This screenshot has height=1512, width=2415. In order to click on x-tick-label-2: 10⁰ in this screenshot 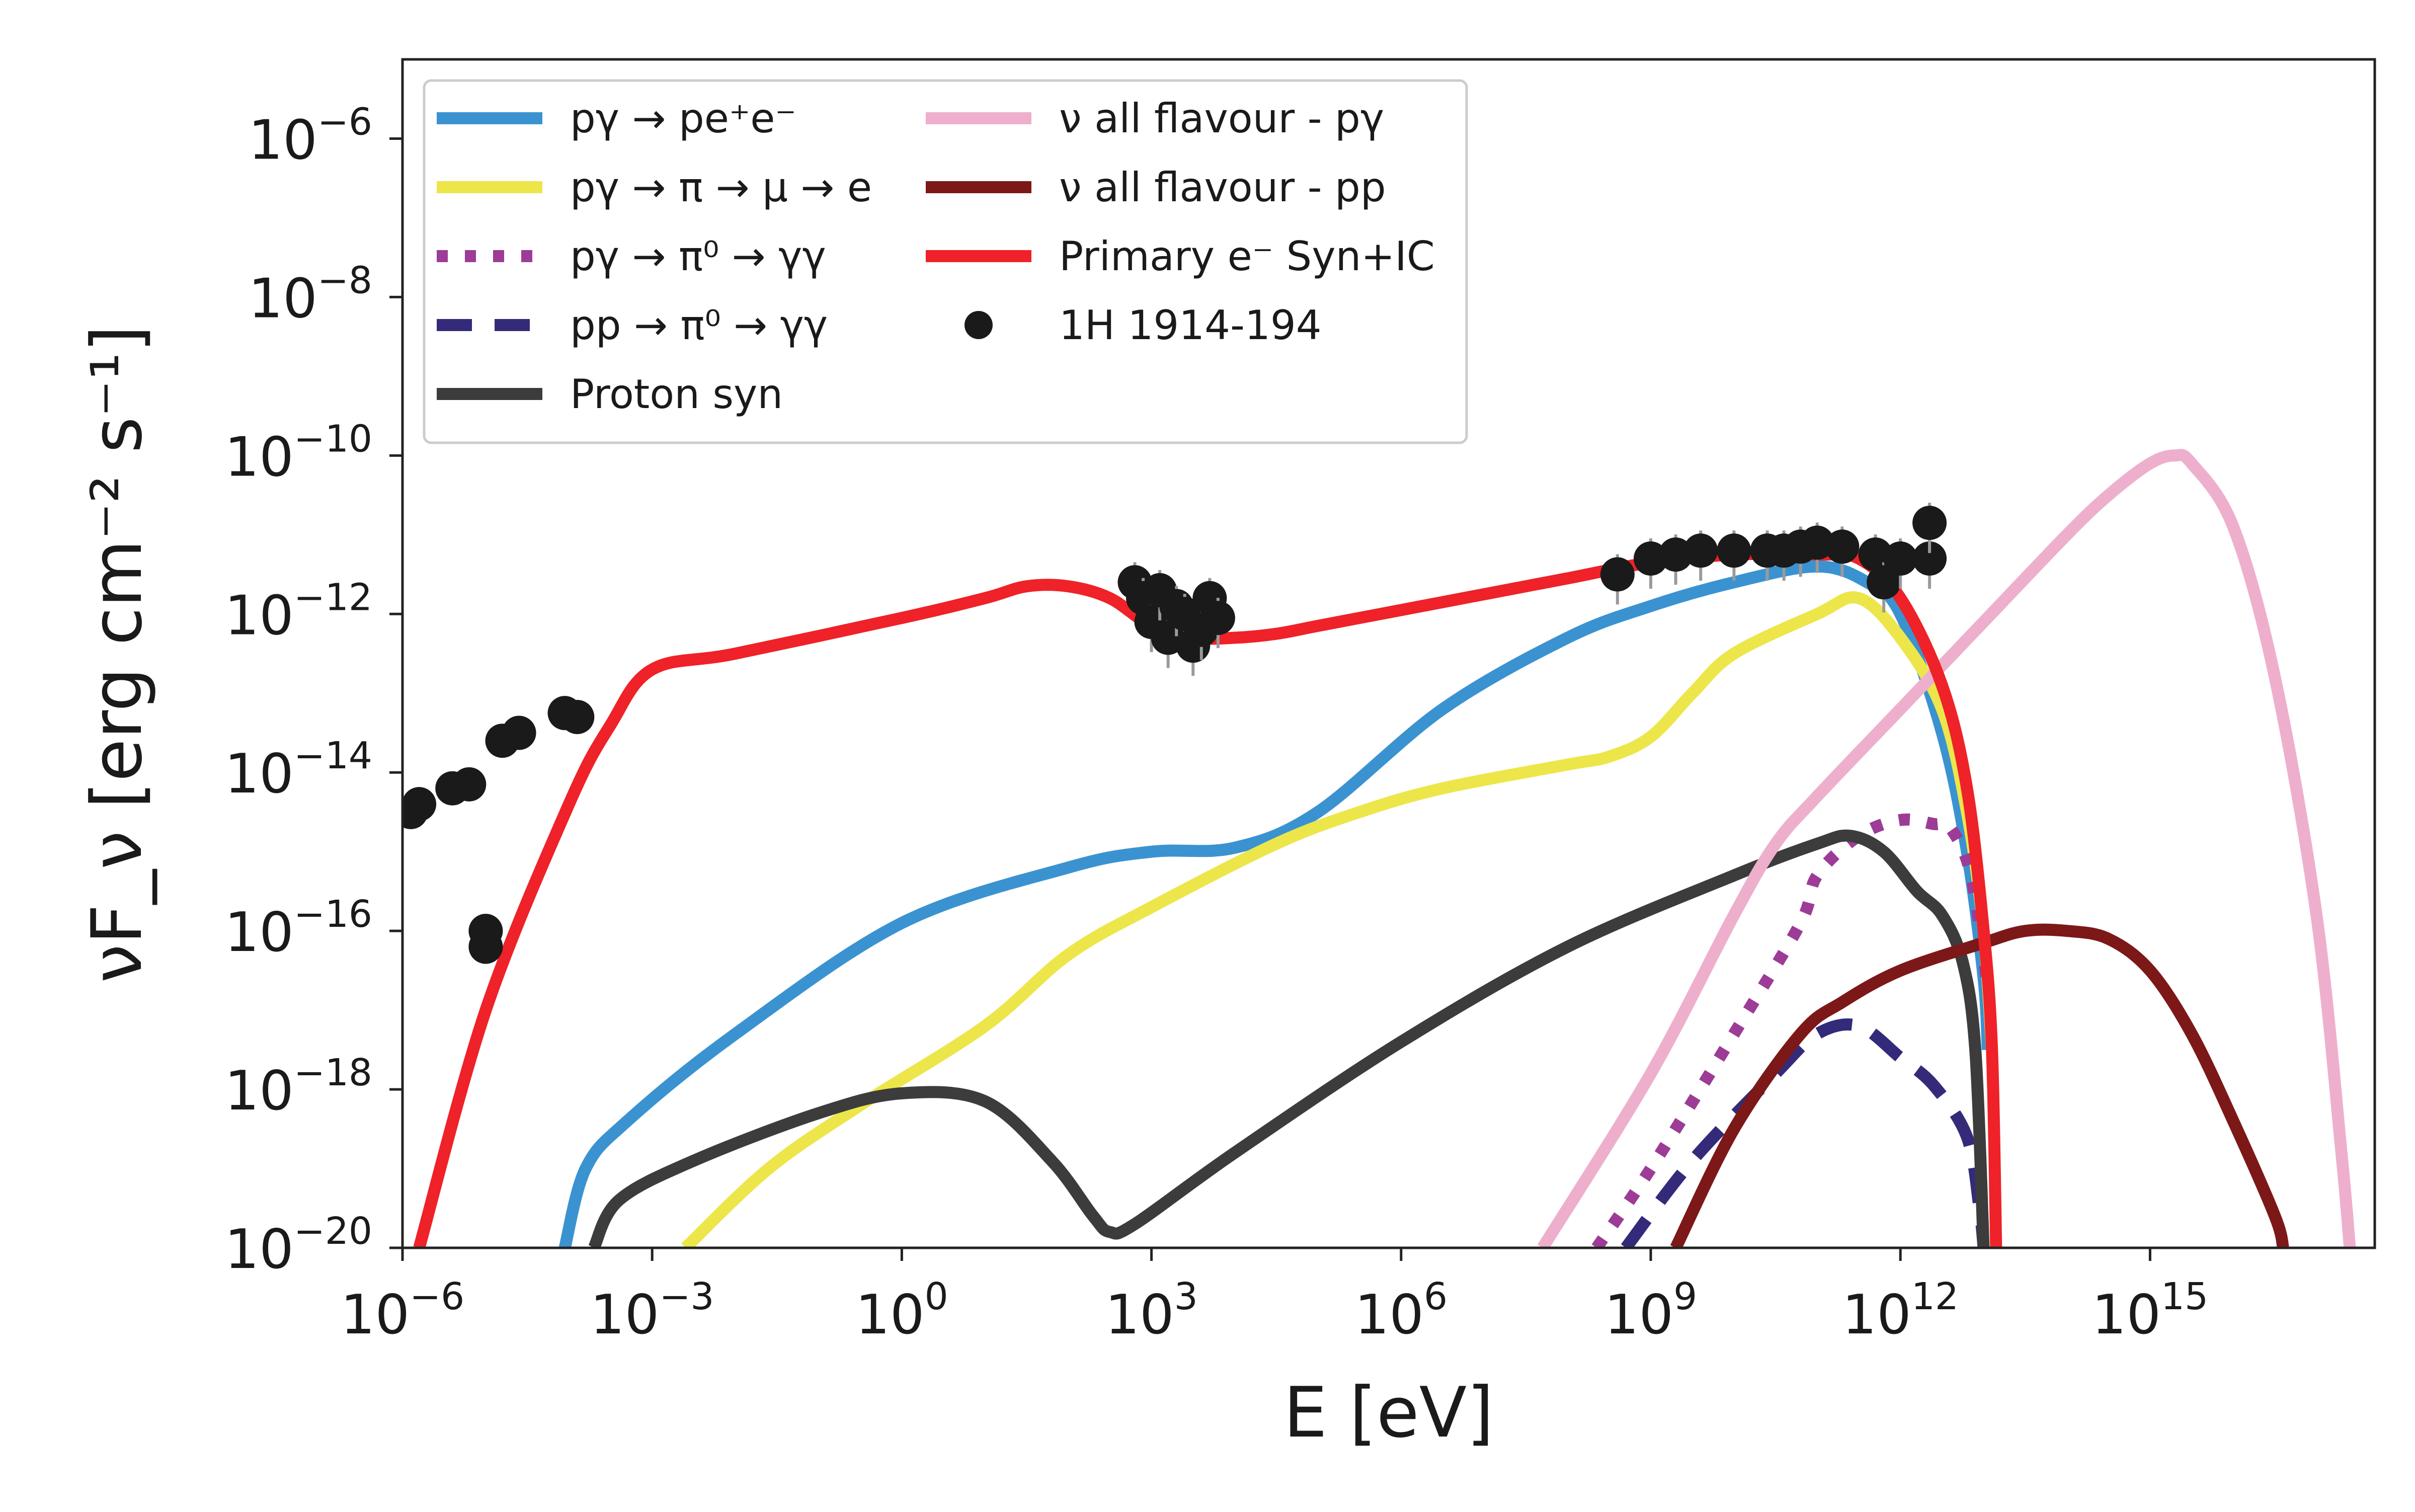, I will do `click(901, 1310)`.